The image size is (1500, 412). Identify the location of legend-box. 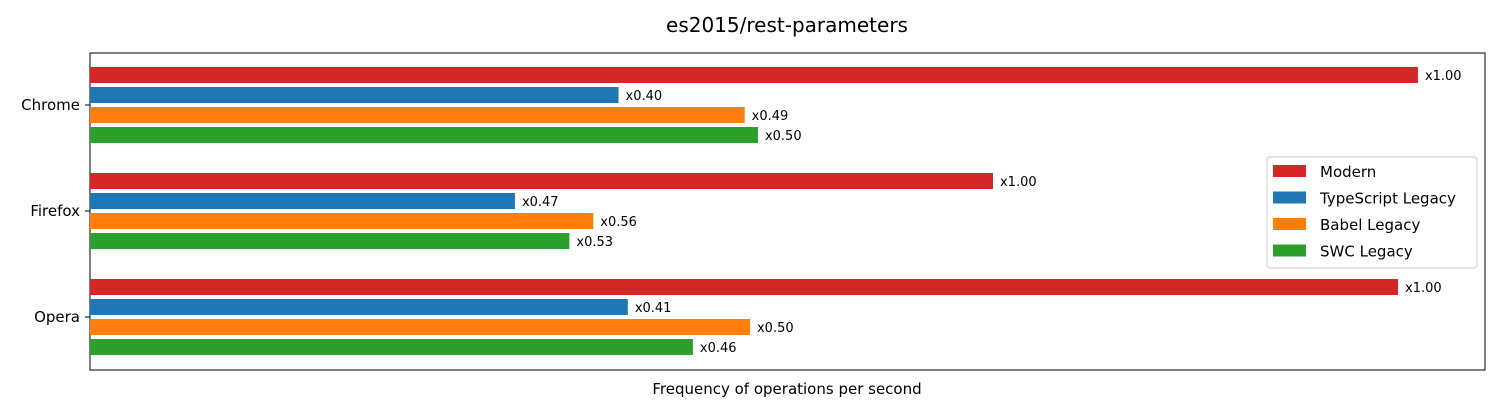
(1372, 212).